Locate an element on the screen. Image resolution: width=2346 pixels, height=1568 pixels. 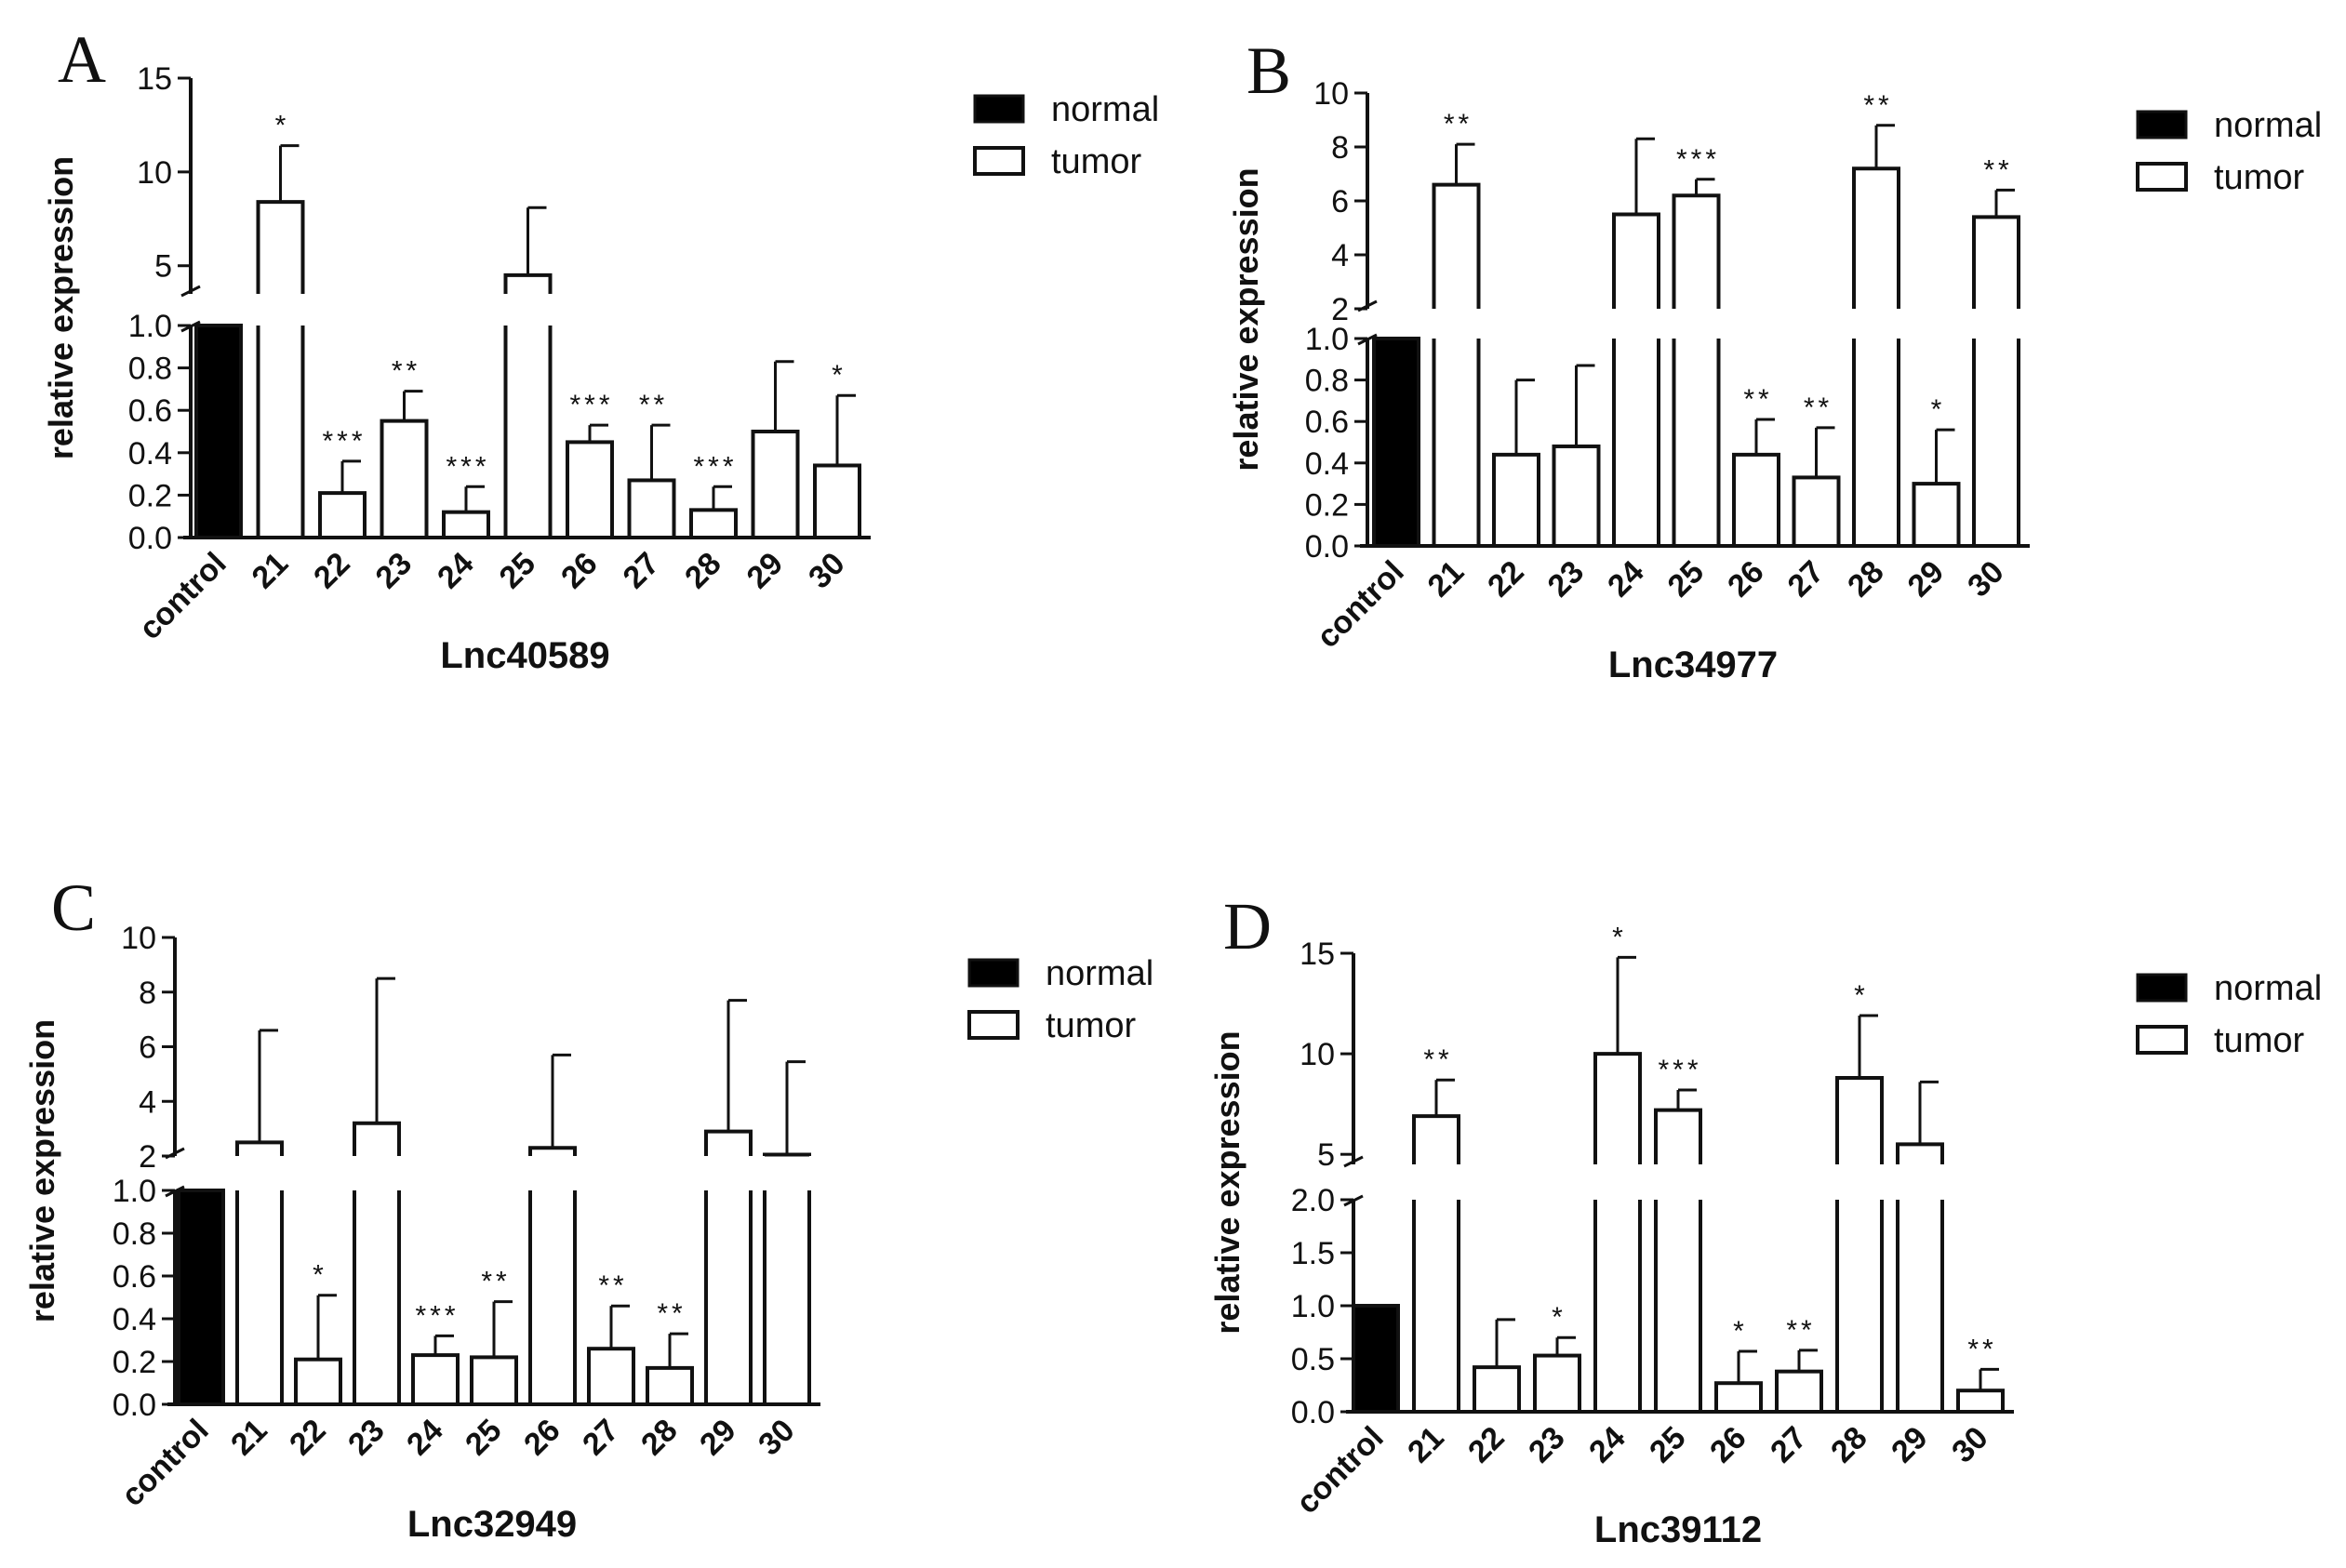
y-tick-label: 0.2 is located at coordinates (134, 1362).